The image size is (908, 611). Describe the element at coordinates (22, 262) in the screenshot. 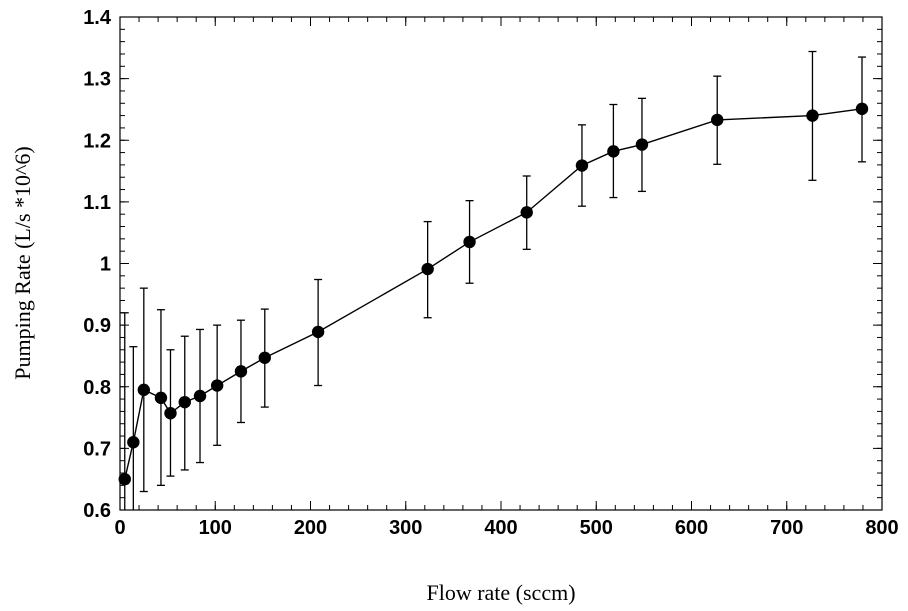

I see `y-axis-title: Pumping Rate (L/s *10^6)` at that location.